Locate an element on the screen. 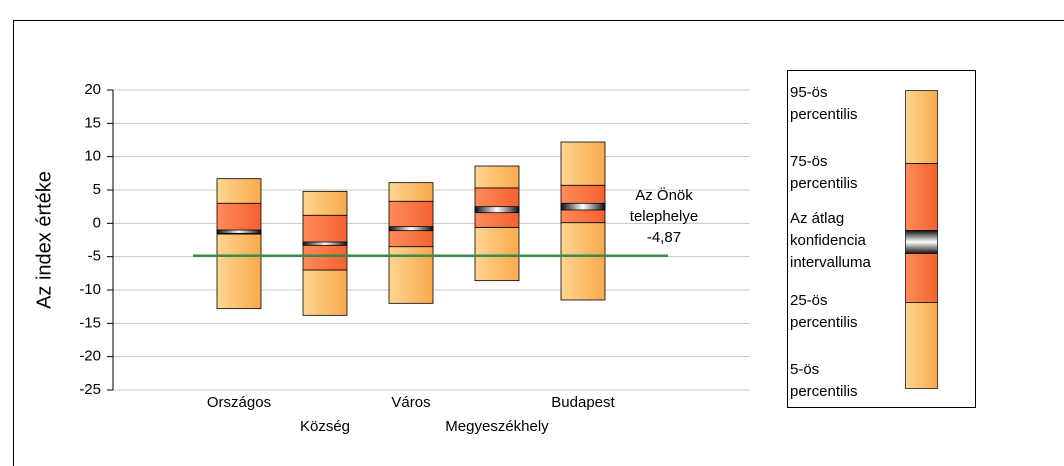 The width and height of the screenshot is (1064, 466). x-tick-label: Város is located at coordinates (410, 402).